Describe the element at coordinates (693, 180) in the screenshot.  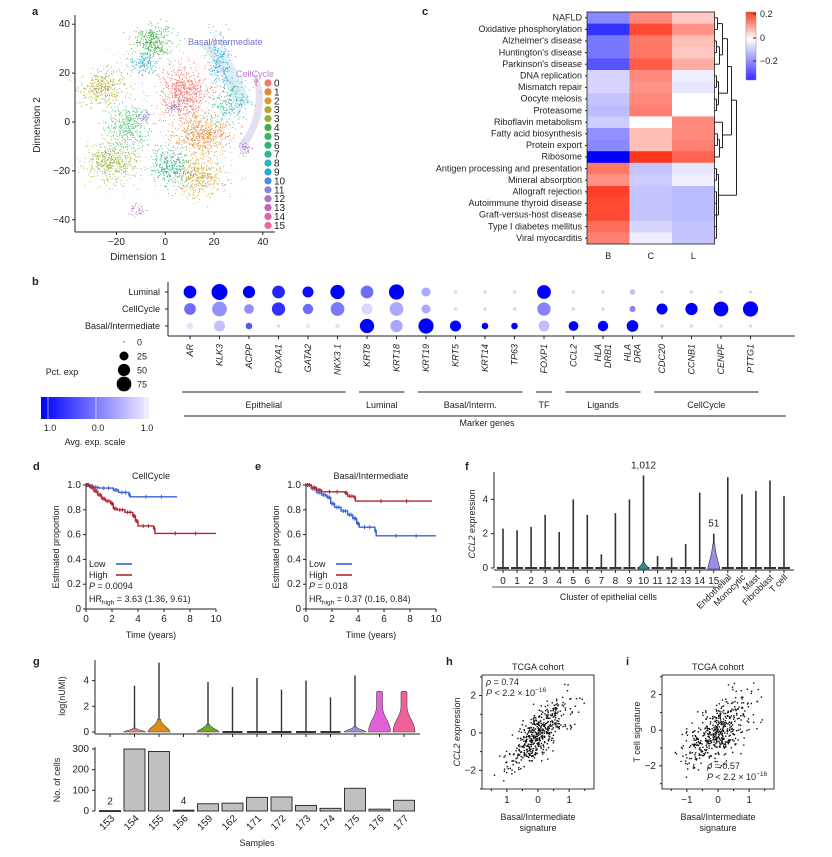
I see `heatmap-cell` at that location.